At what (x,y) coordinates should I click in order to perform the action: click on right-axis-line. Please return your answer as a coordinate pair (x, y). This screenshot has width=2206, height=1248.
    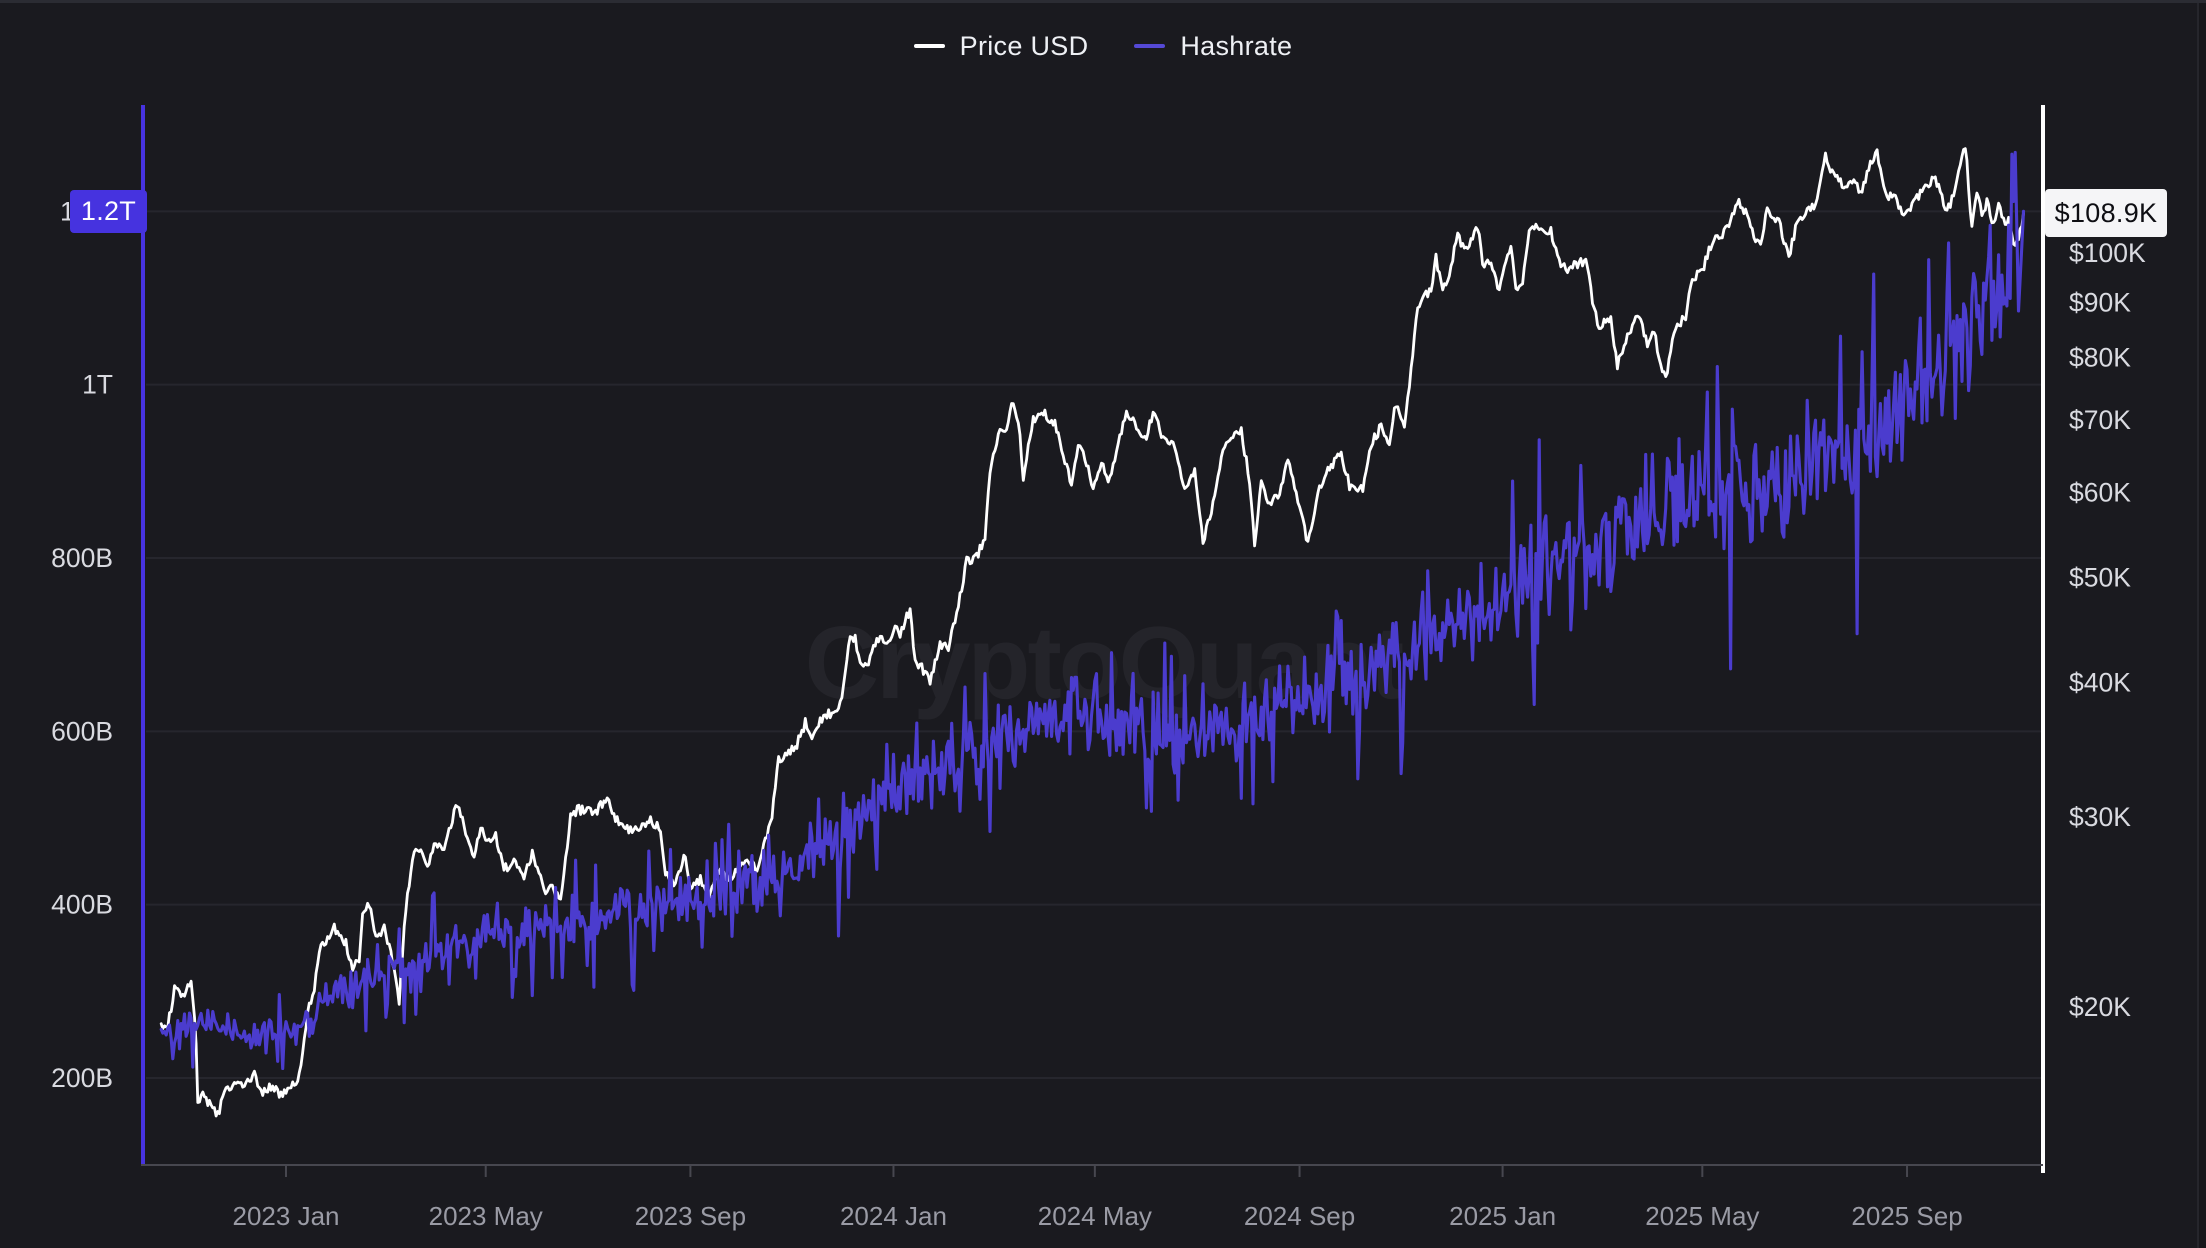
    Looking at the image, I should click on (2043, 639).